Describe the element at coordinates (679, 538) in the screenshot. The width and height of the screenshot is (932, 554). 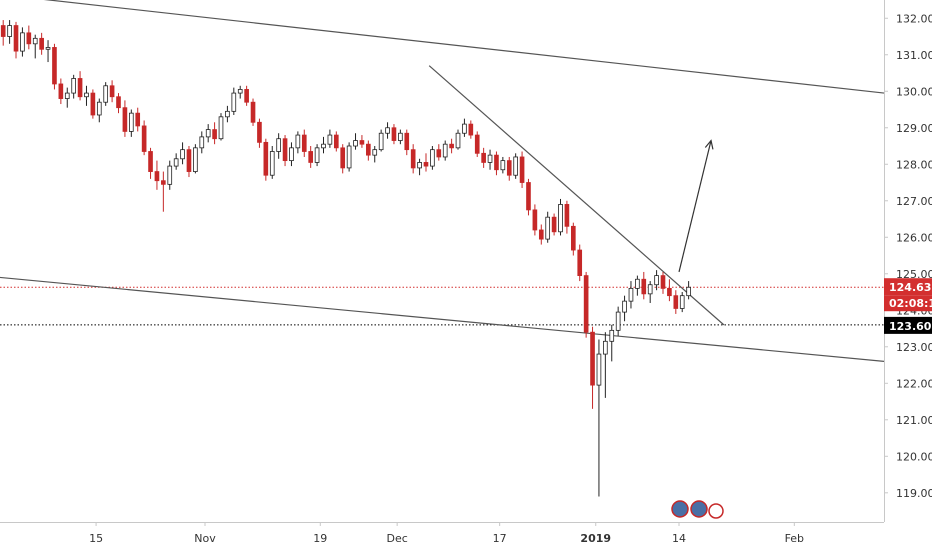
I see `x-tick-label: 14` at that location.